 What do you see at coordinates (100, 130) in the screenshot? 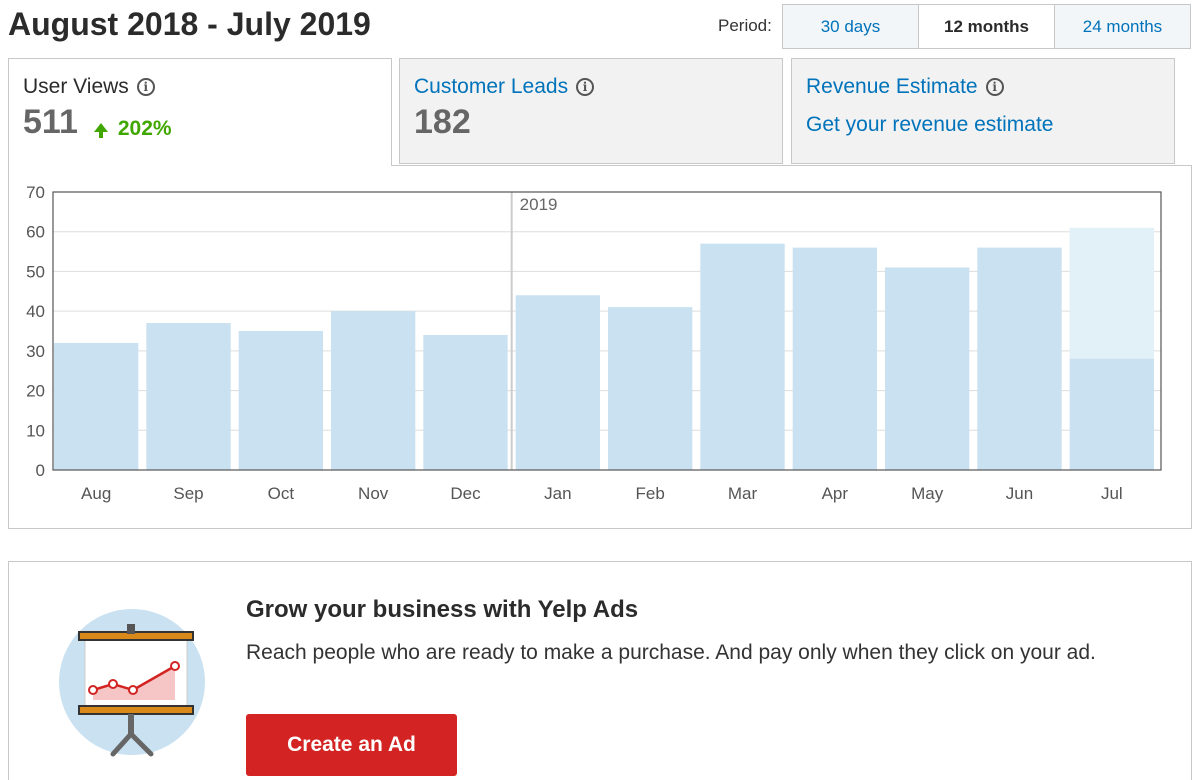
I see `up-arrow-icon` at bounding box center [100, 130].